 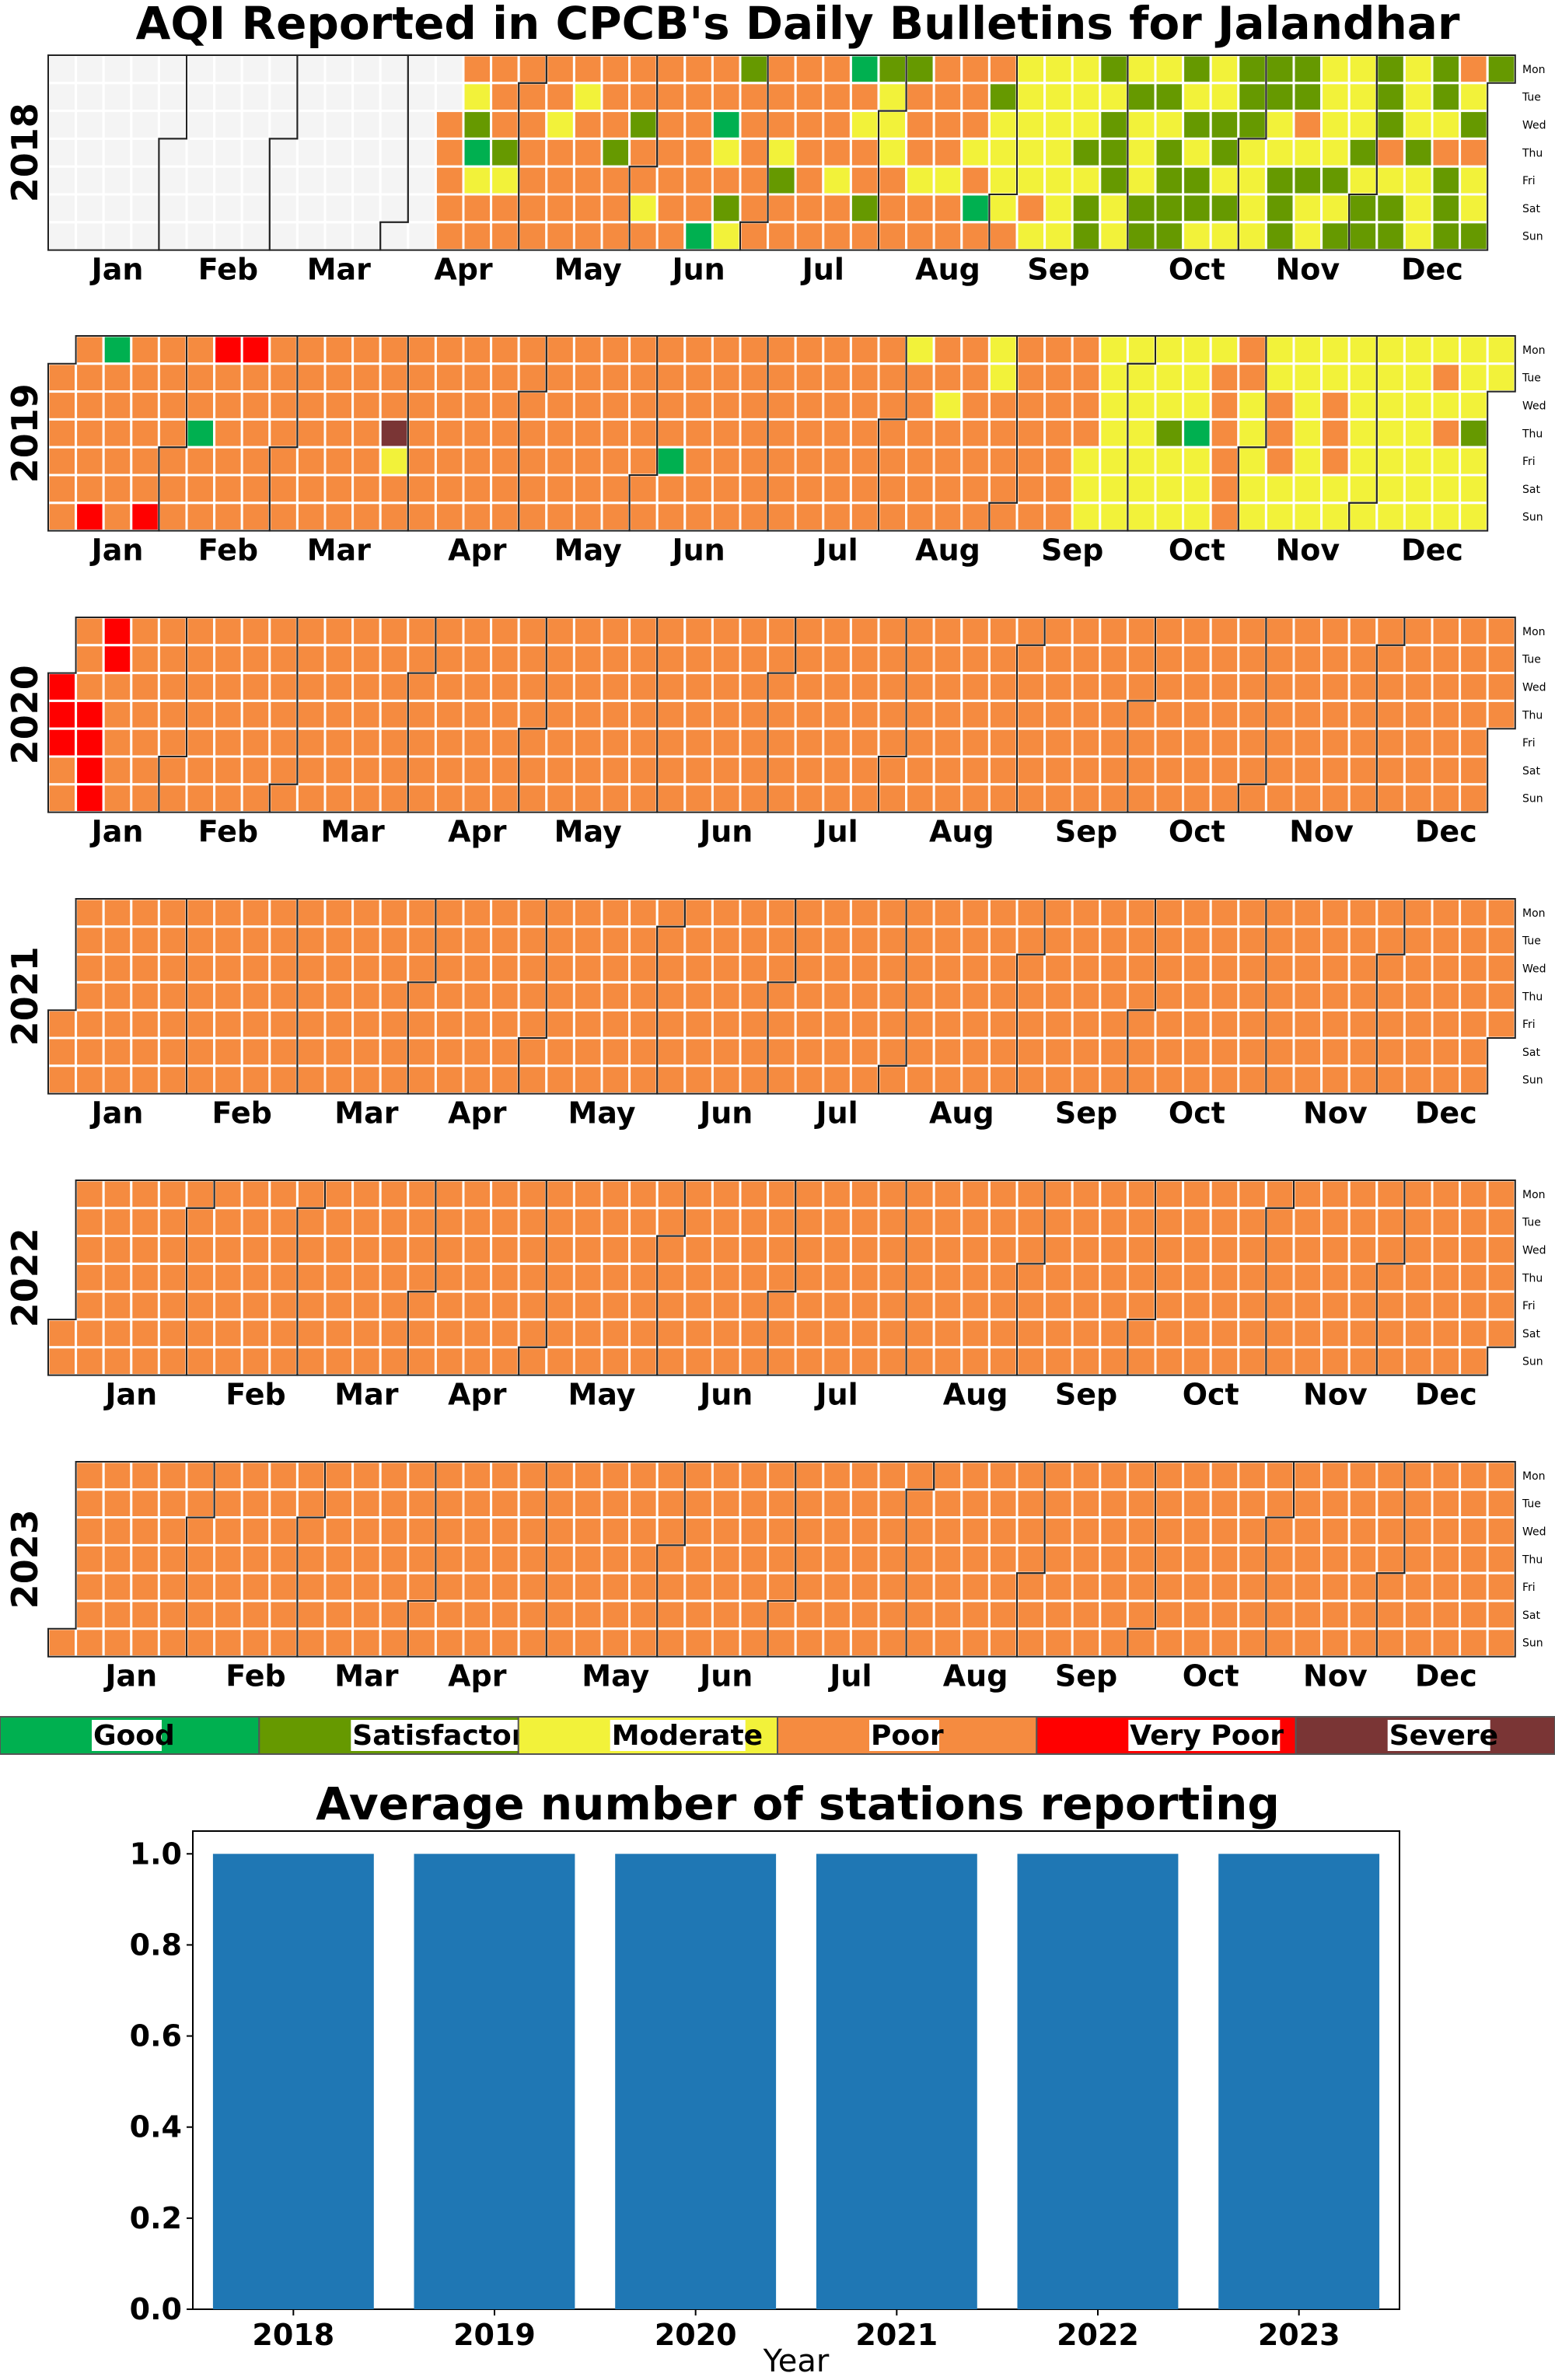 I want to click on month-label: Jan, so click(x=116, y=550).